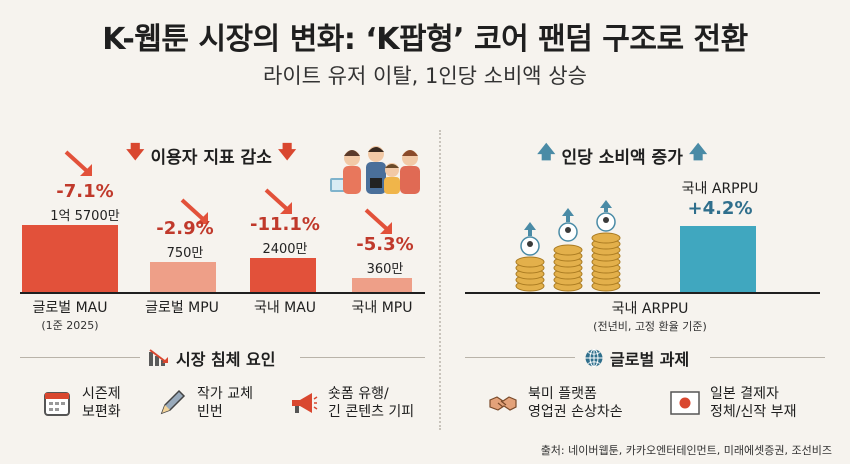  I want to click on coin-stacks-icon, so click(568, 246).